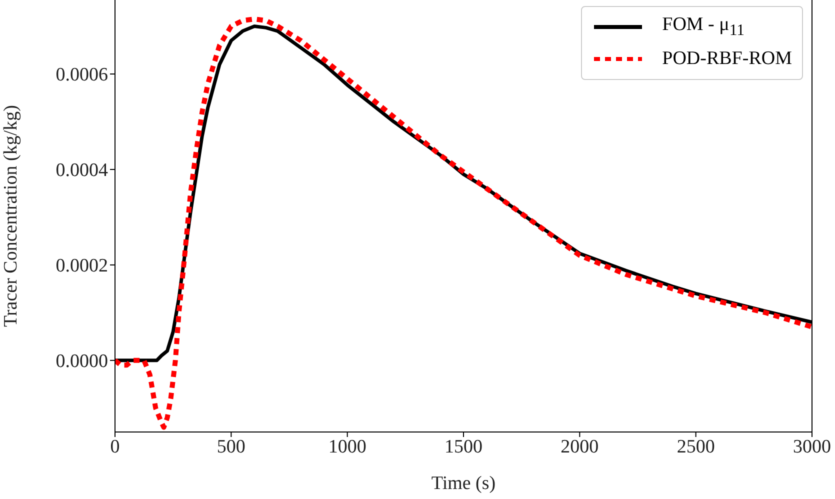 The height and width of the screenshot is (499, 835). I want to click on x-tick-label: 2000, so click(579, 447).